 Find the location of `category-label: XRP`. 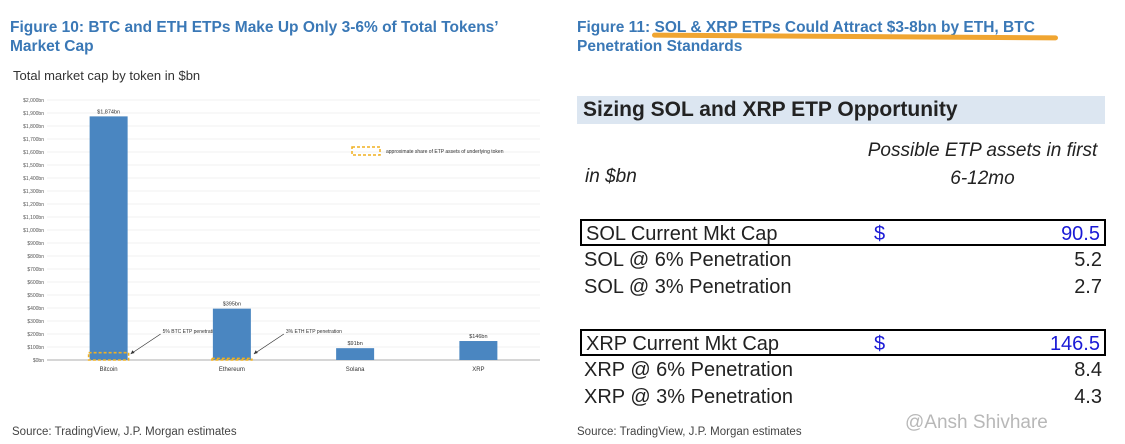

category-label: XRP is located at coordinates (478, 370).